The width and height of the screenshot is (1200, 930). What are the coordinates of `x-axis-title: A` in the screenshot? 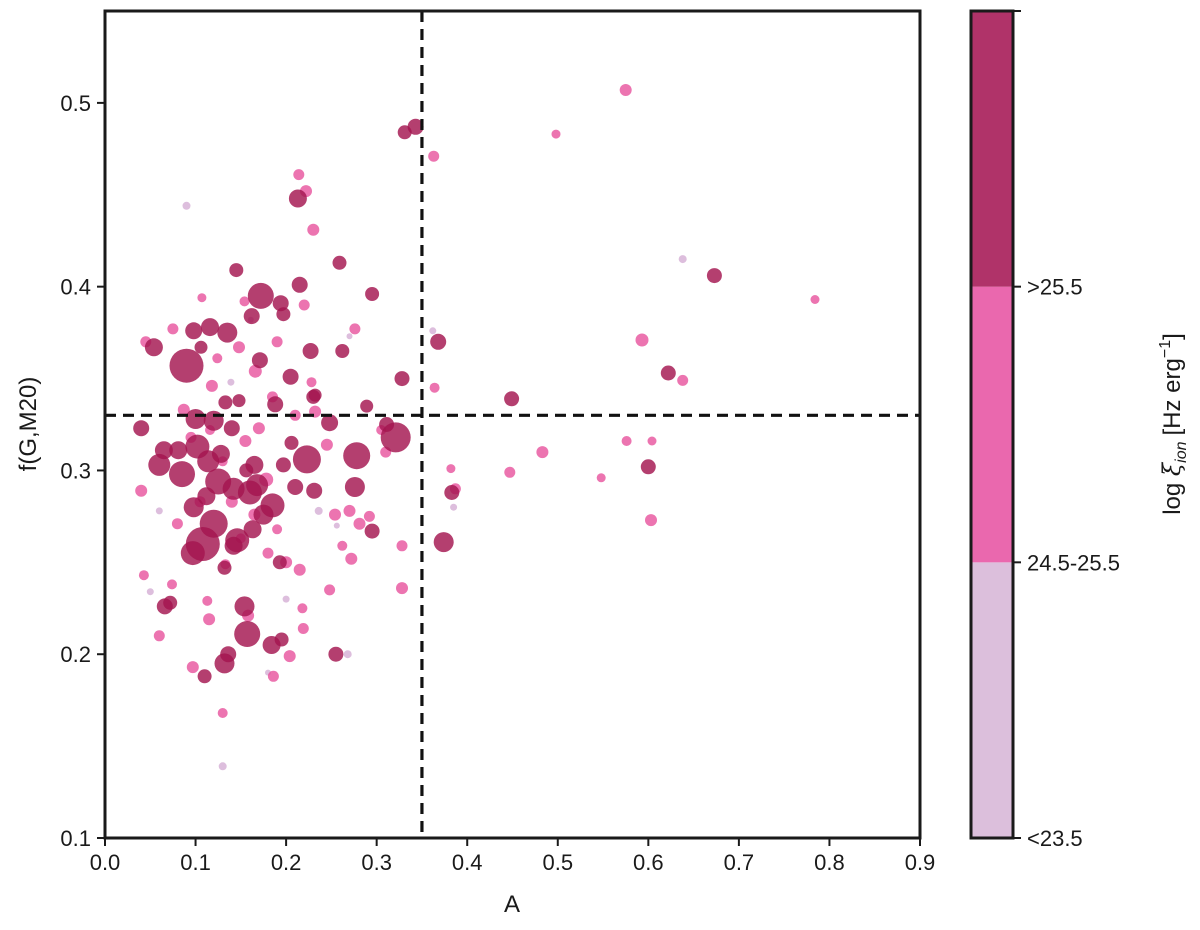 It's located at (512, 904).